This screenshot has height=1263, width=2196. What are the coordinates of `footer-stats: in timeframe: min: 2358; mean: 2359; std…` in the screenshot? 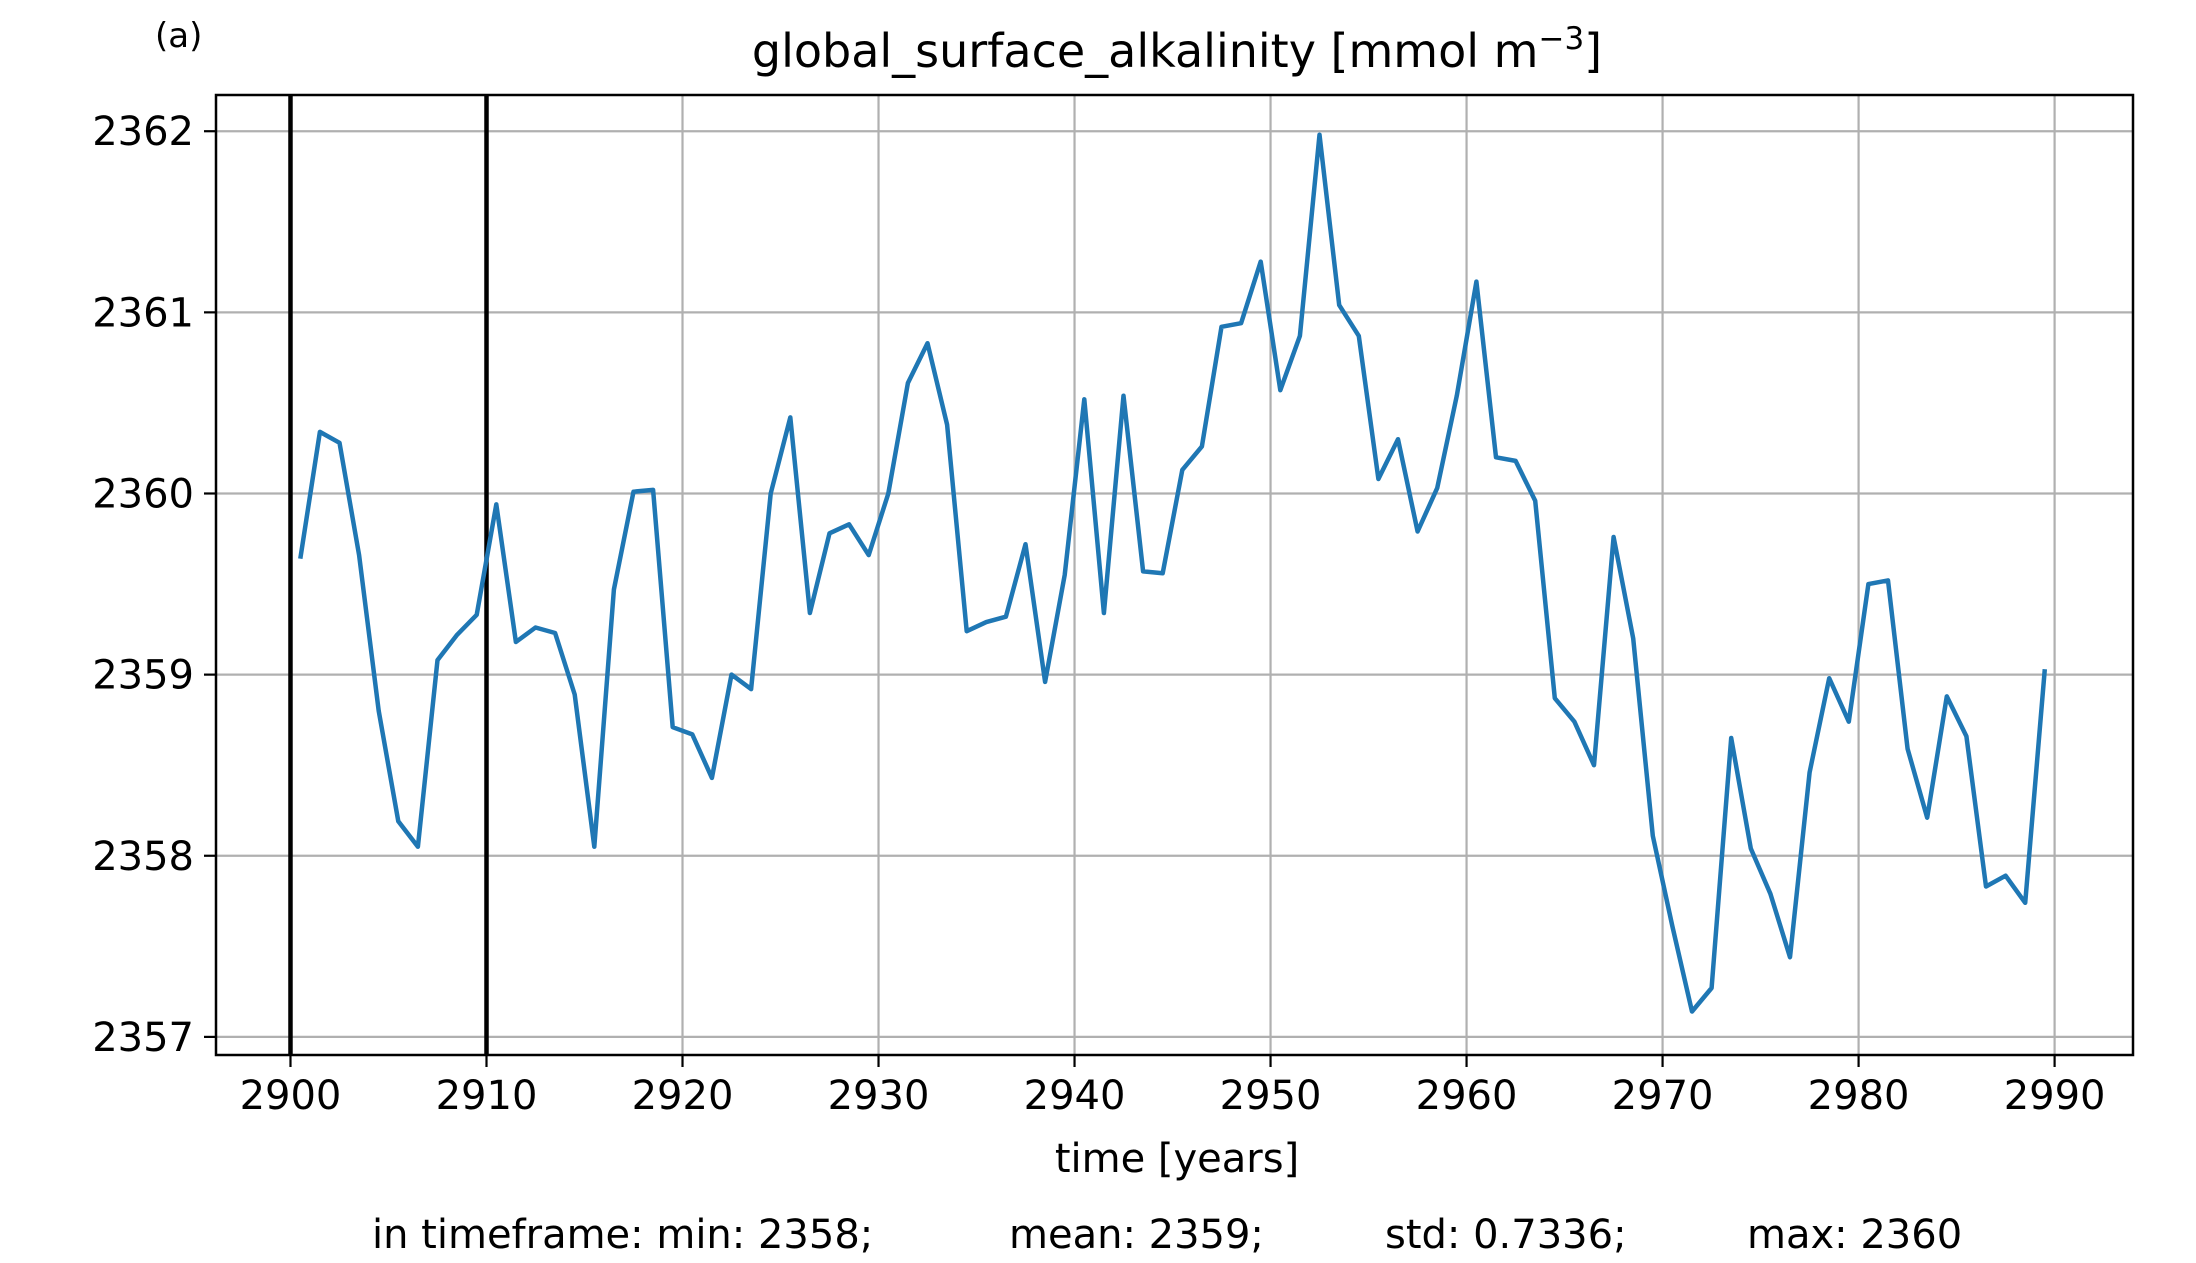 It's located at (1098, 1237).